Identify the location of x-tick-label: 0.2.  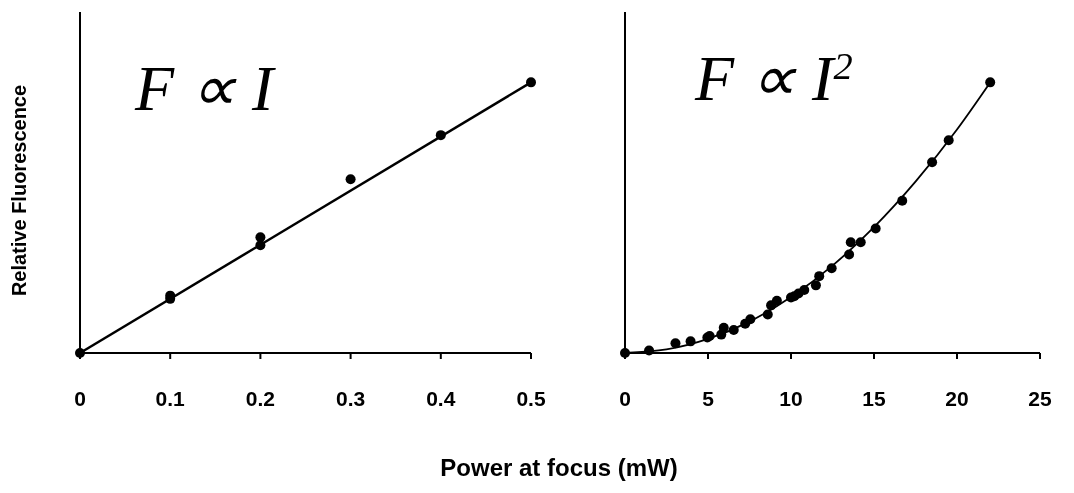
(260, 398).